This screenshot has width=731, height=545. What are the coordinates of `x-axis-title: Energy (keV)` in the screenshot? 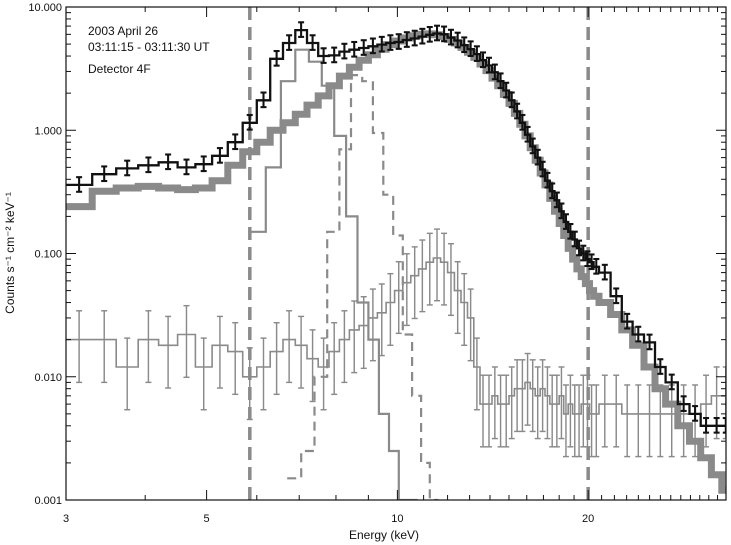 It's located at (384, 535).